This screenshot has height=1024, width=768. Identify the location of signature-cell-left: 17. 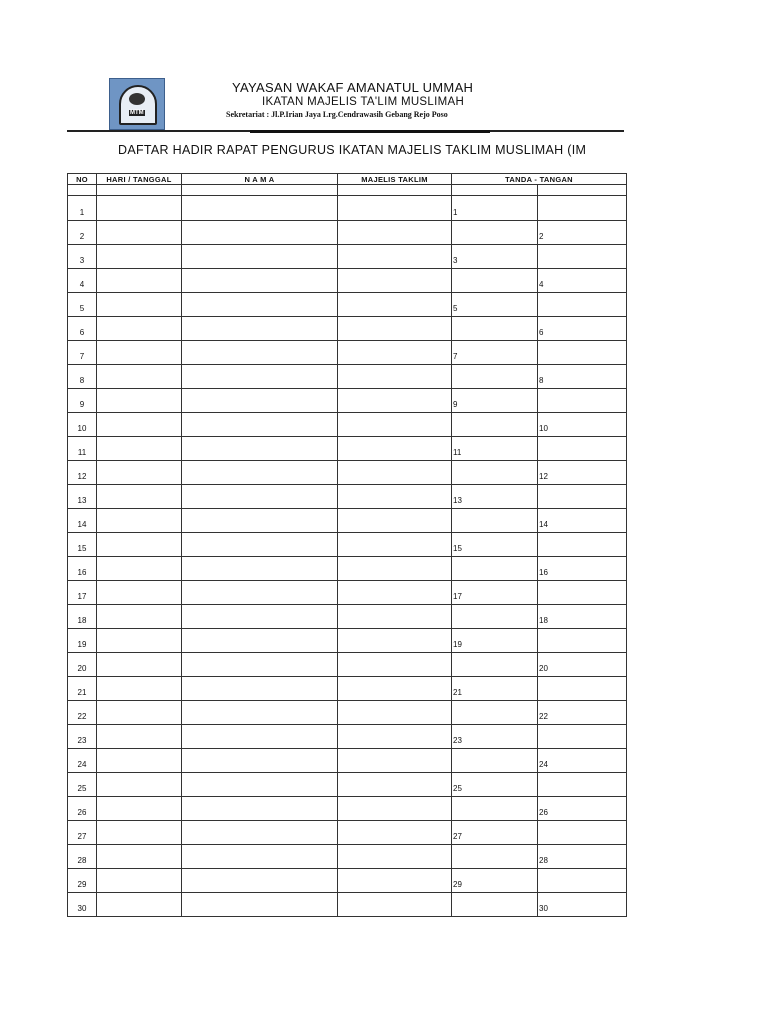
(494, 592).